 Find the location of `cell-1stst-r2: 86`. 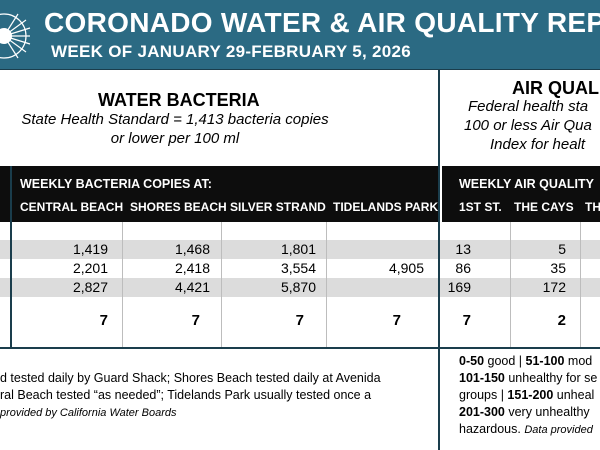

cell-1stst-r2: 86 is located at coordinates (463, 268).